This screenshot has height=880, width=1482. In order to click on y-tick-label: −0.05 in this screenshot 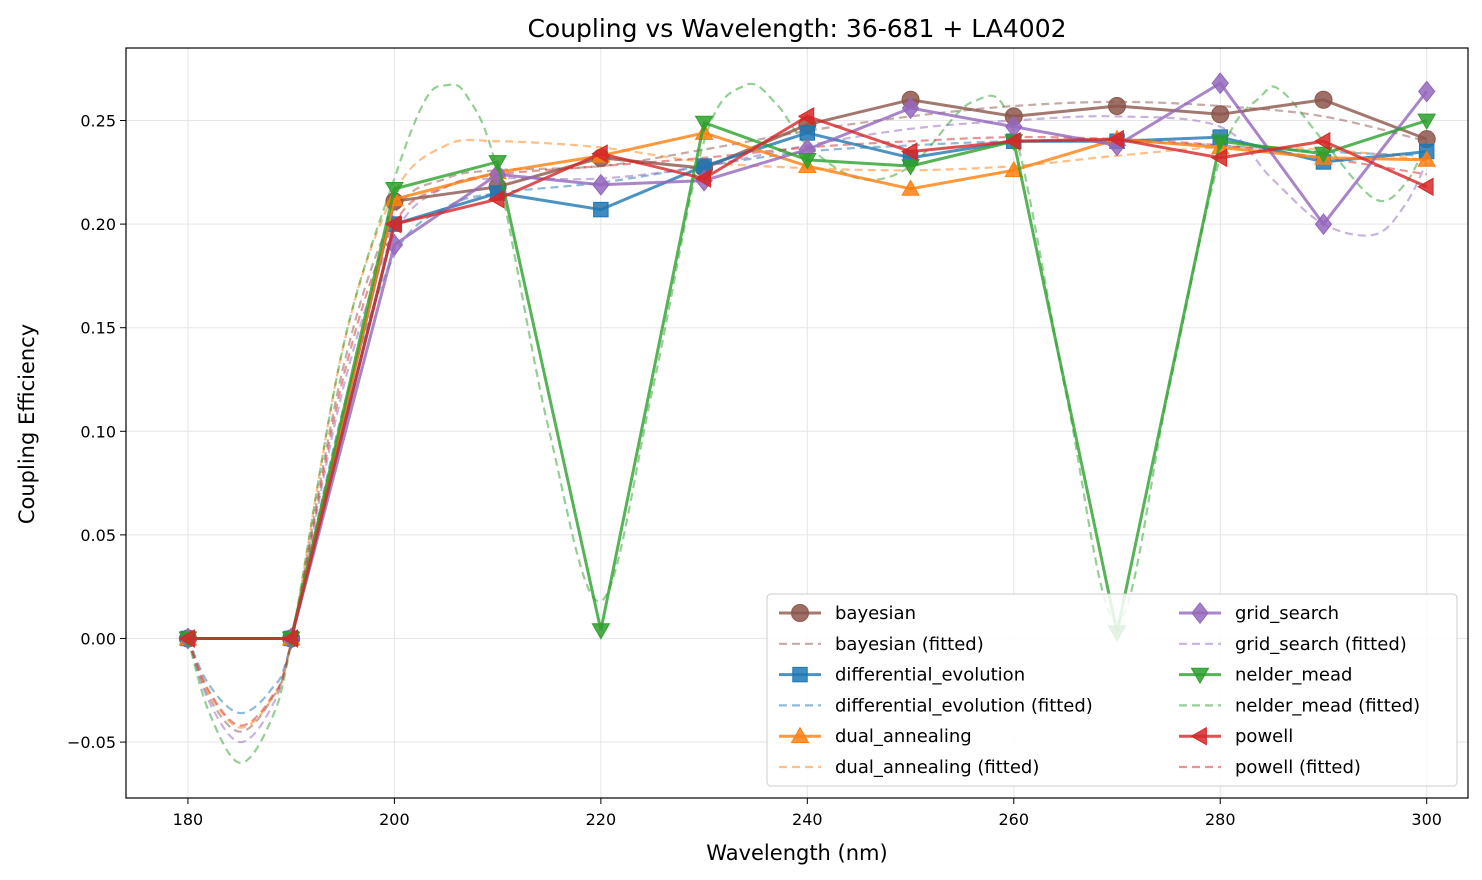, I will do `click(91, 742)`.